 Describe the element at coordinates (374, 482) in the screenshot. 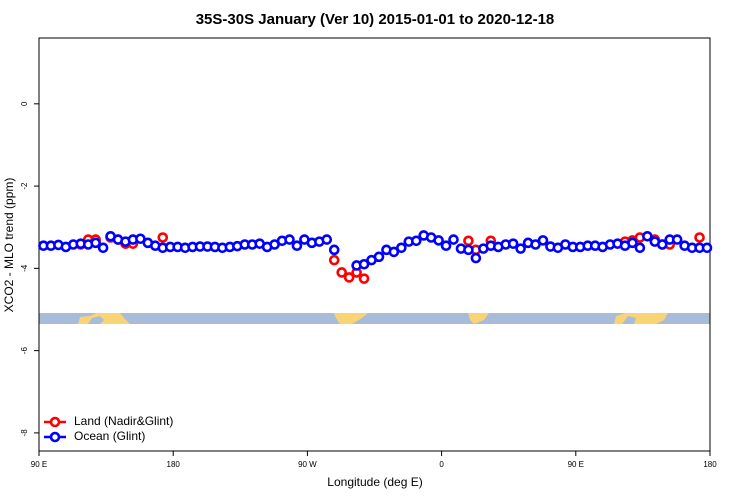

I see `x-axis-label: Longitude (deg E)` at that location.